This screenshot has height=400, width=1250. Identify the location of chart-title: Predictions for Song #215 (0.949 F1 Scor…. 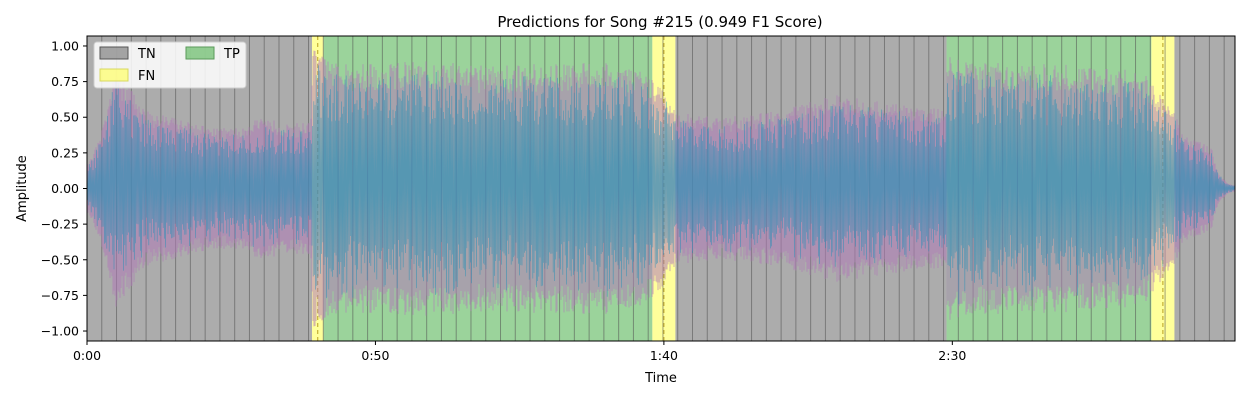
(659, 22).